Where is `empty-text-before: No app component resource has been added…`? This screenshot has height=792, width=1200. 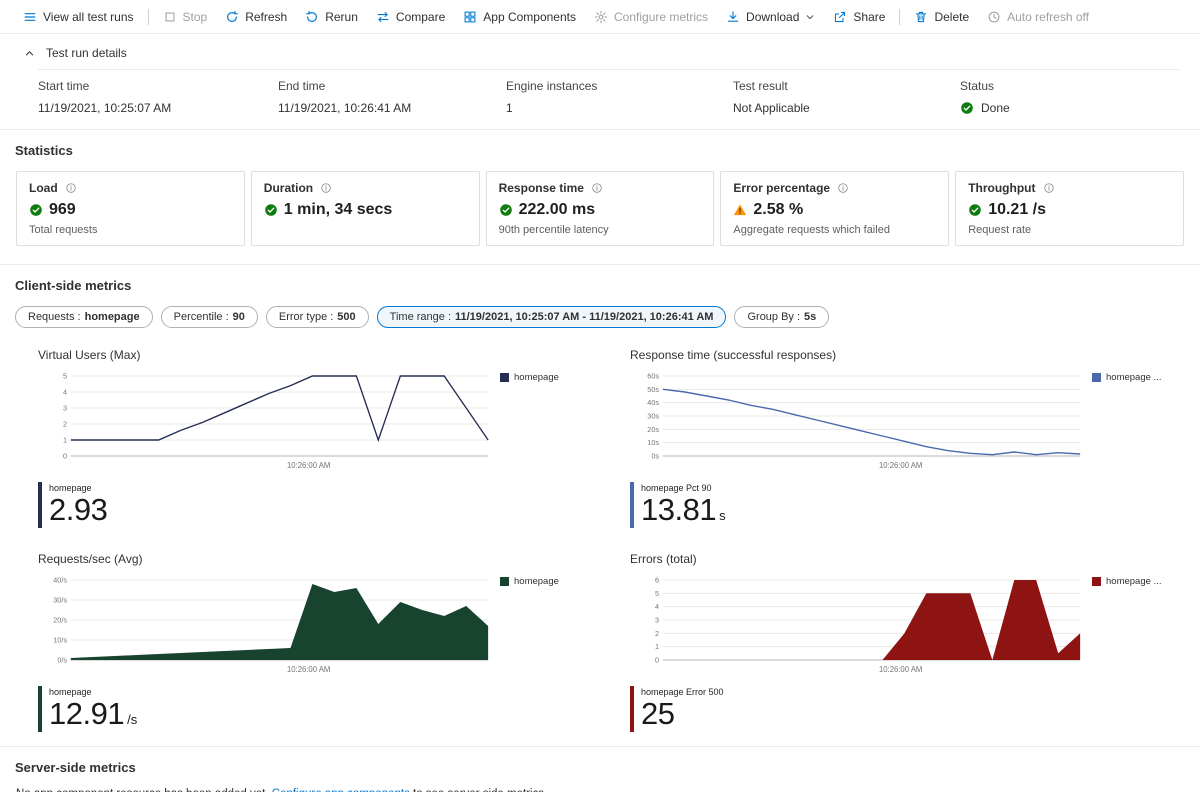 empty-text-before: No app component resource has been added… is located at coordinates (144, 790).